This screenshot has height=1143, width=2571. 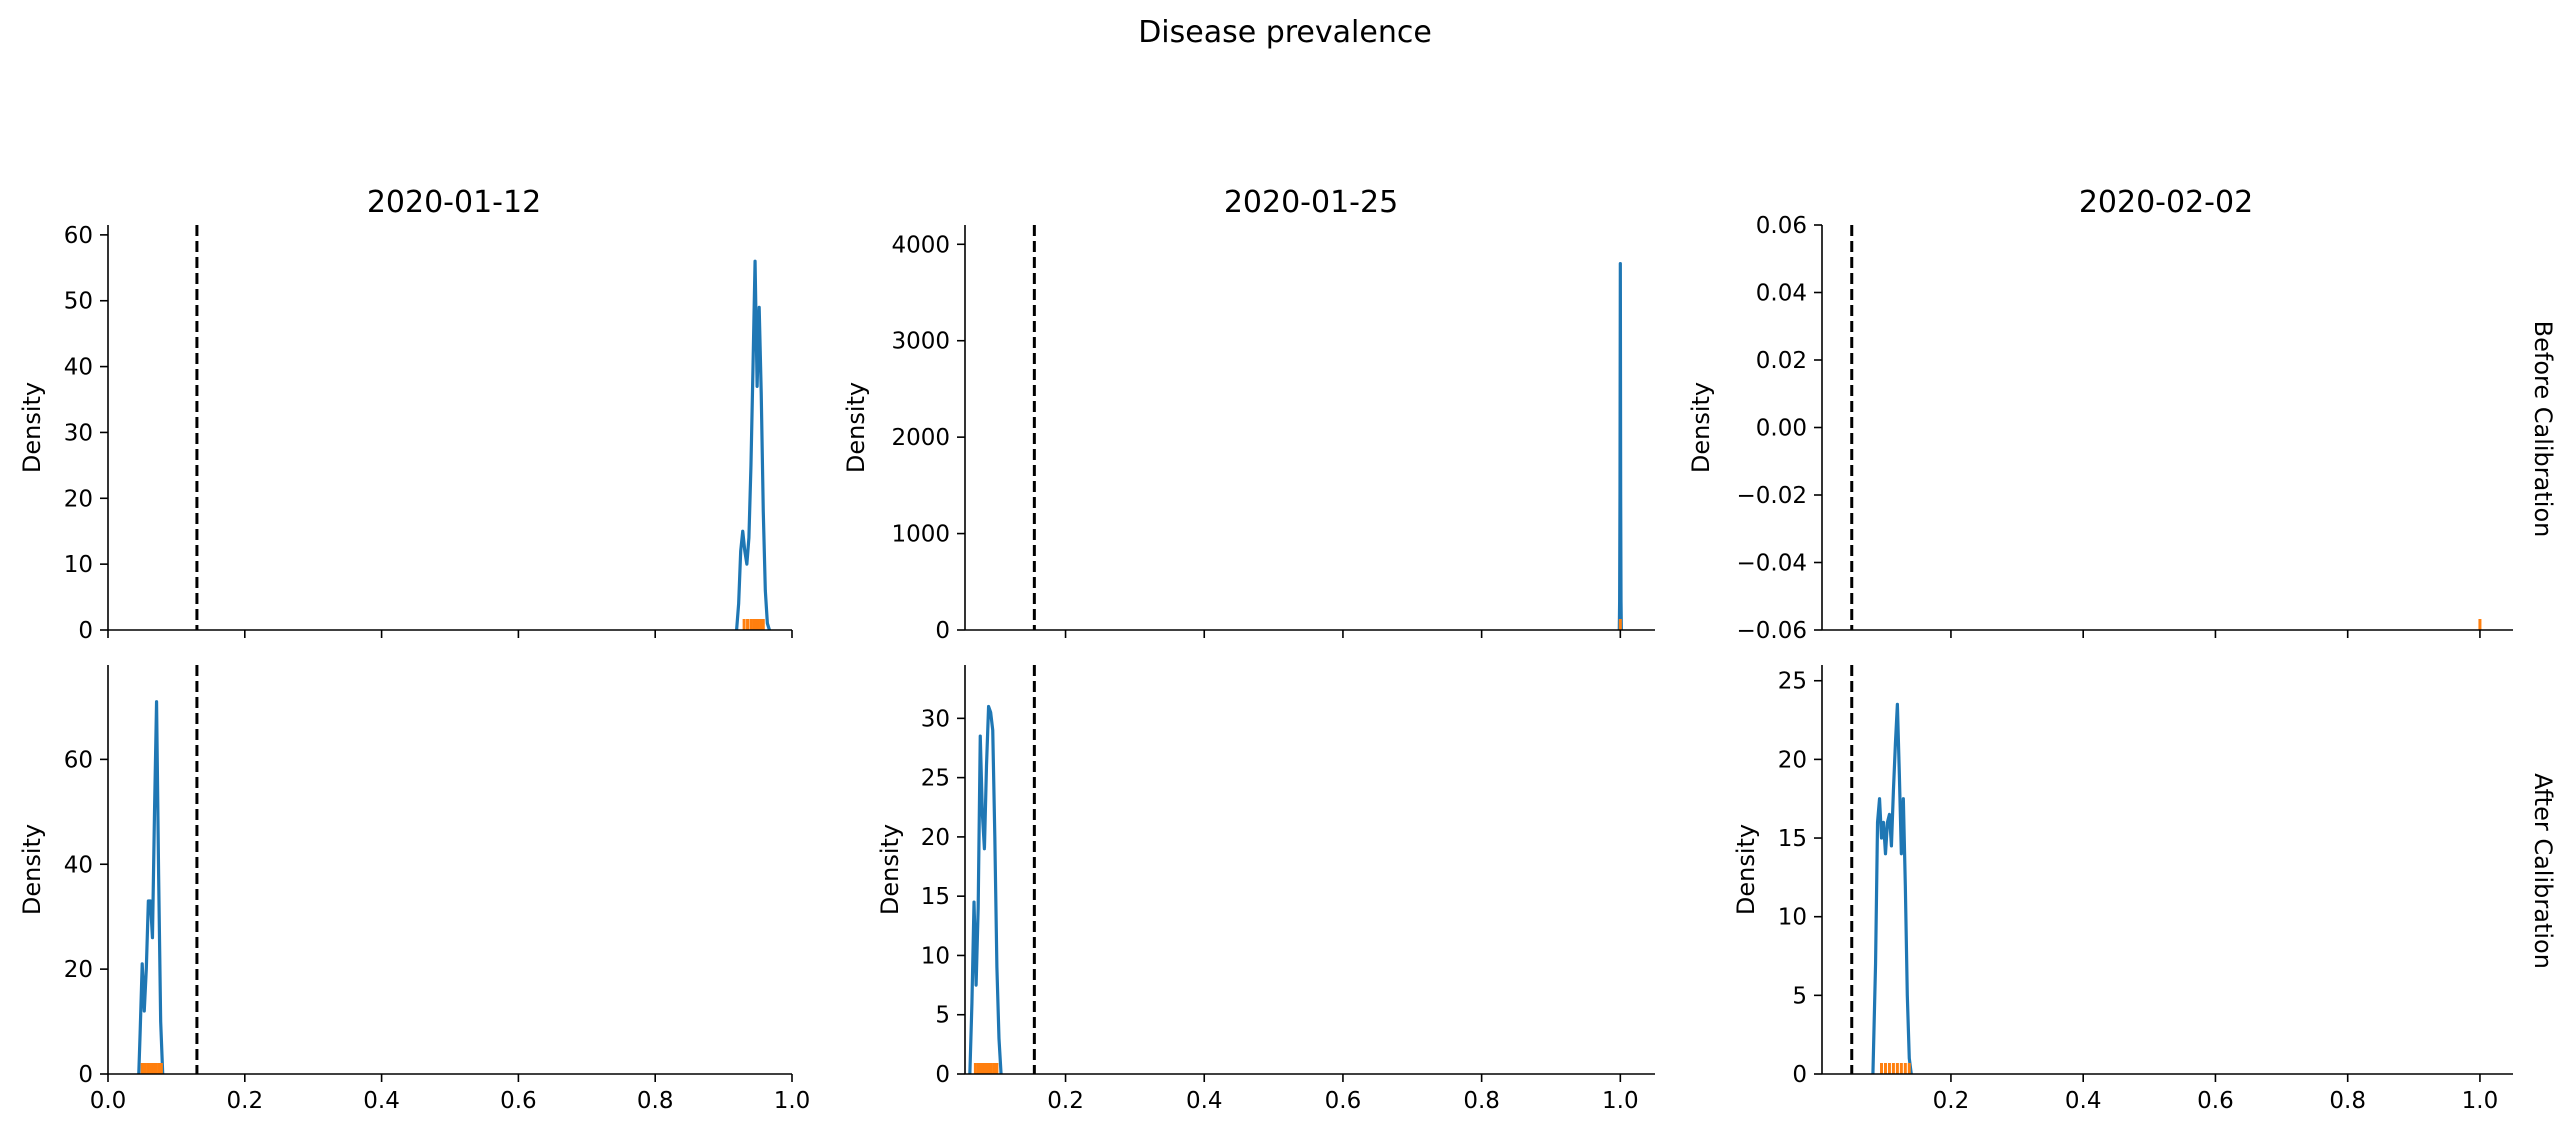 I want to click on column-title-1: 2020-01-12, so click(x=454, y=202).